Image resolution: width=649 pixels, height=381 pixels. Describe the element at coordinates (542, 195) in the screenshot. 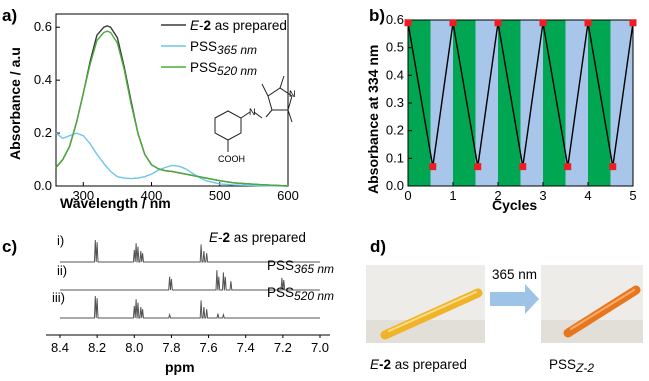

I see `chart-b-xtick-label: 3` at that location.